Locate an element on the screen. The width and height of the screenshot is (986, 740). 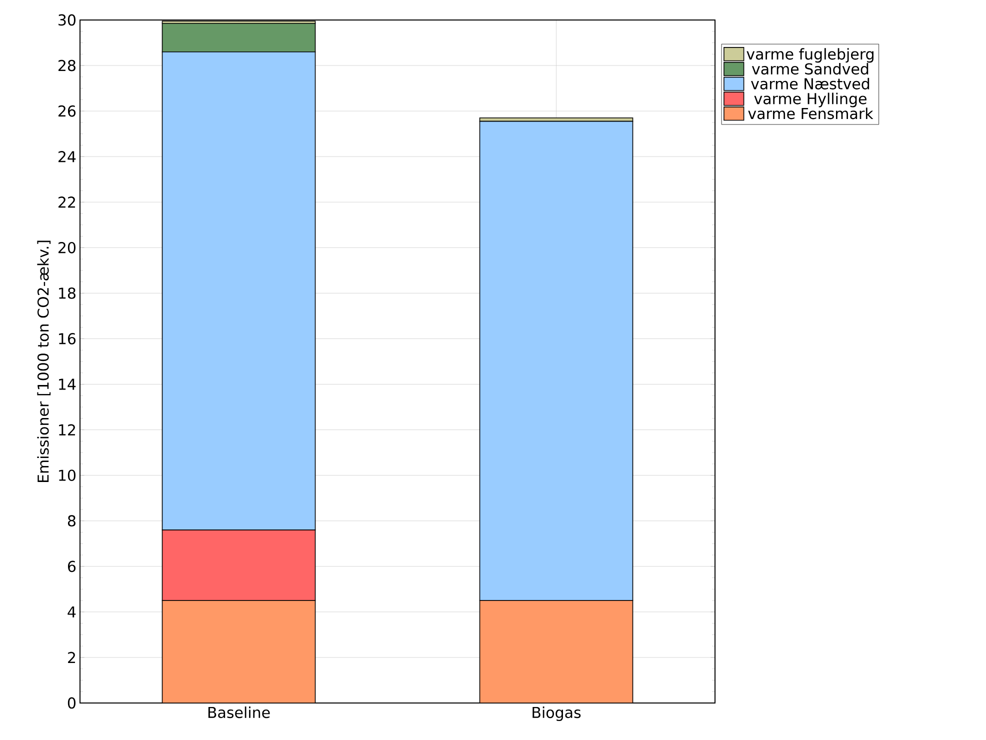
y-tick-label: 0 is located at coordinates (72, 703).